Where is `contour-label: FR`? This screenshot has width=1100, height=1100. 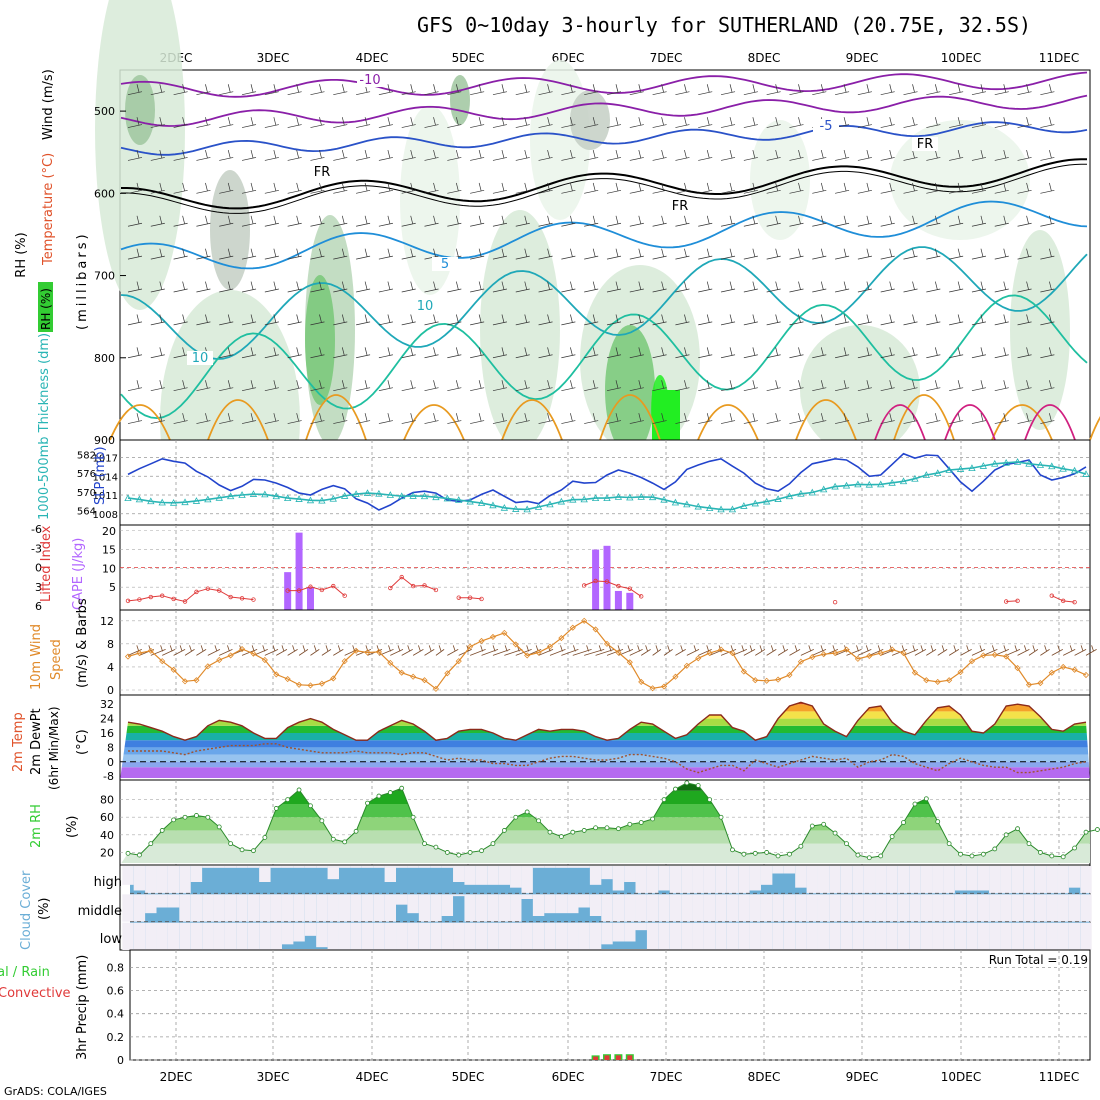 contour-label: FR is located at coordinates (680, 206).